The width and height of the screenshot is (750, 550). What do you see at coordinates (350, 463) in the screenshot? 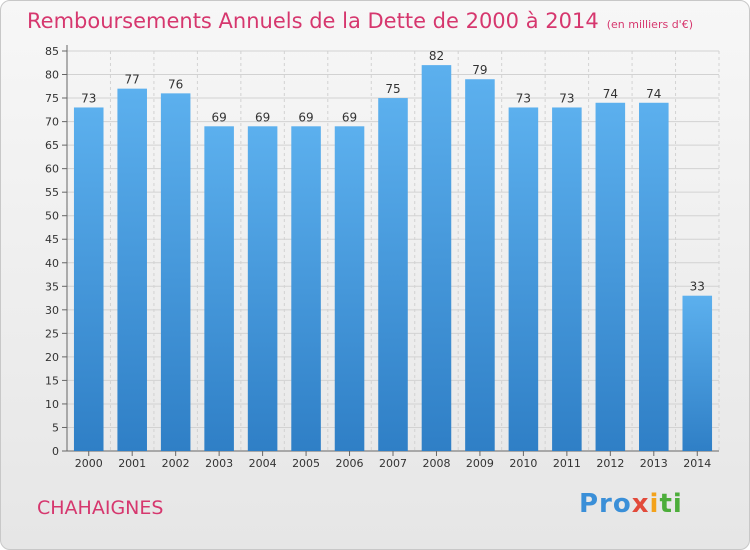
I see `x-tick-label: 2006` at bounding box center [350, 463].